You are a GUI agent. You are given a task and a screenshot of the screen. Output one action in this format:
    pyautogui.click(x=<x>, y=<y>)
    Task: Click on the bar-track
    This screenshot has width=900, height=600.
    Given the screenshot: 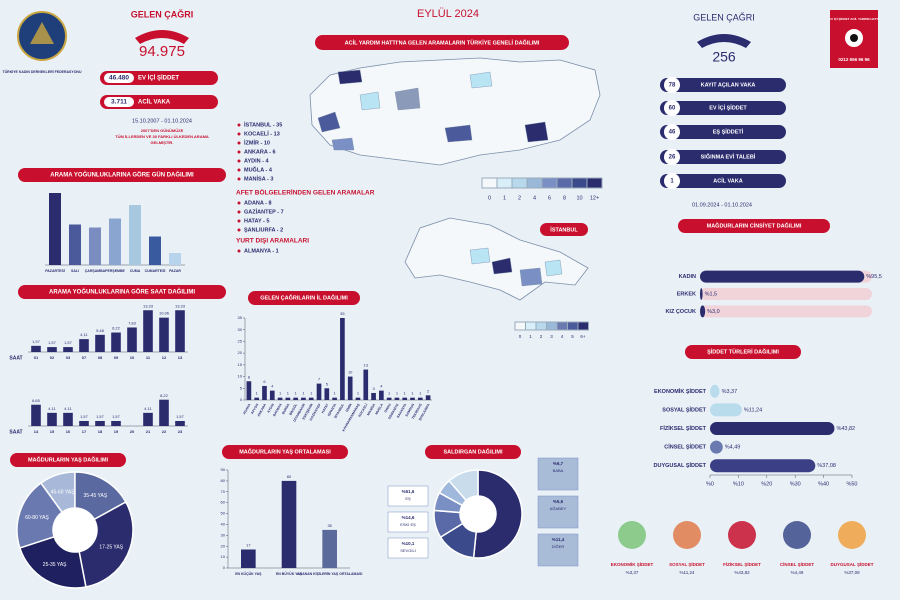 What is the action you would take?
    pyautogui.click(x=786, y=311)
    